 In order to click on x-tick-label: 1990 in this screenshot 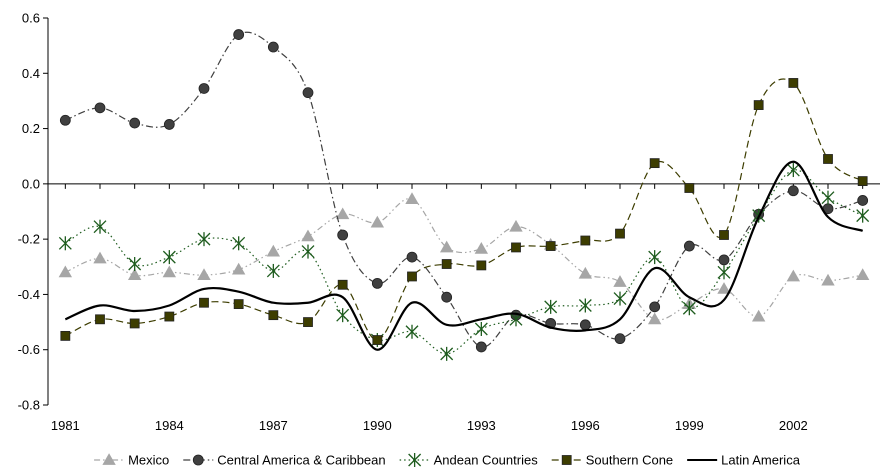, I will do `click(377, 425)`.